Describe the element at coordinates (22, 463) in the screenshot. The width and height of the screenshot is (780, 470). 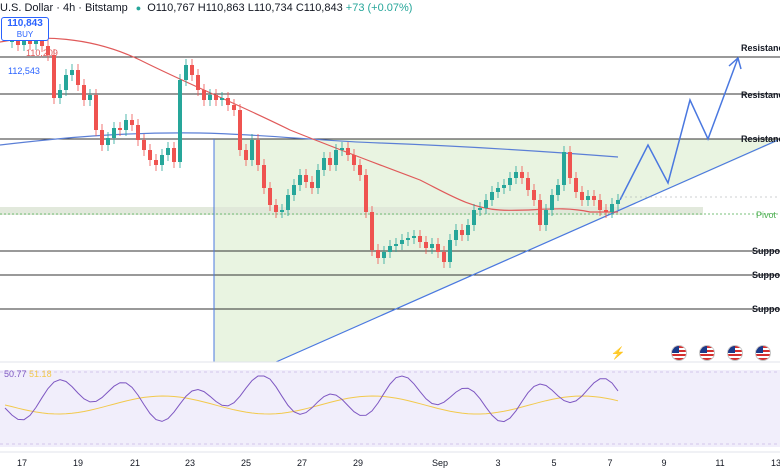
I see `x-axis-tick: 17` at that location.